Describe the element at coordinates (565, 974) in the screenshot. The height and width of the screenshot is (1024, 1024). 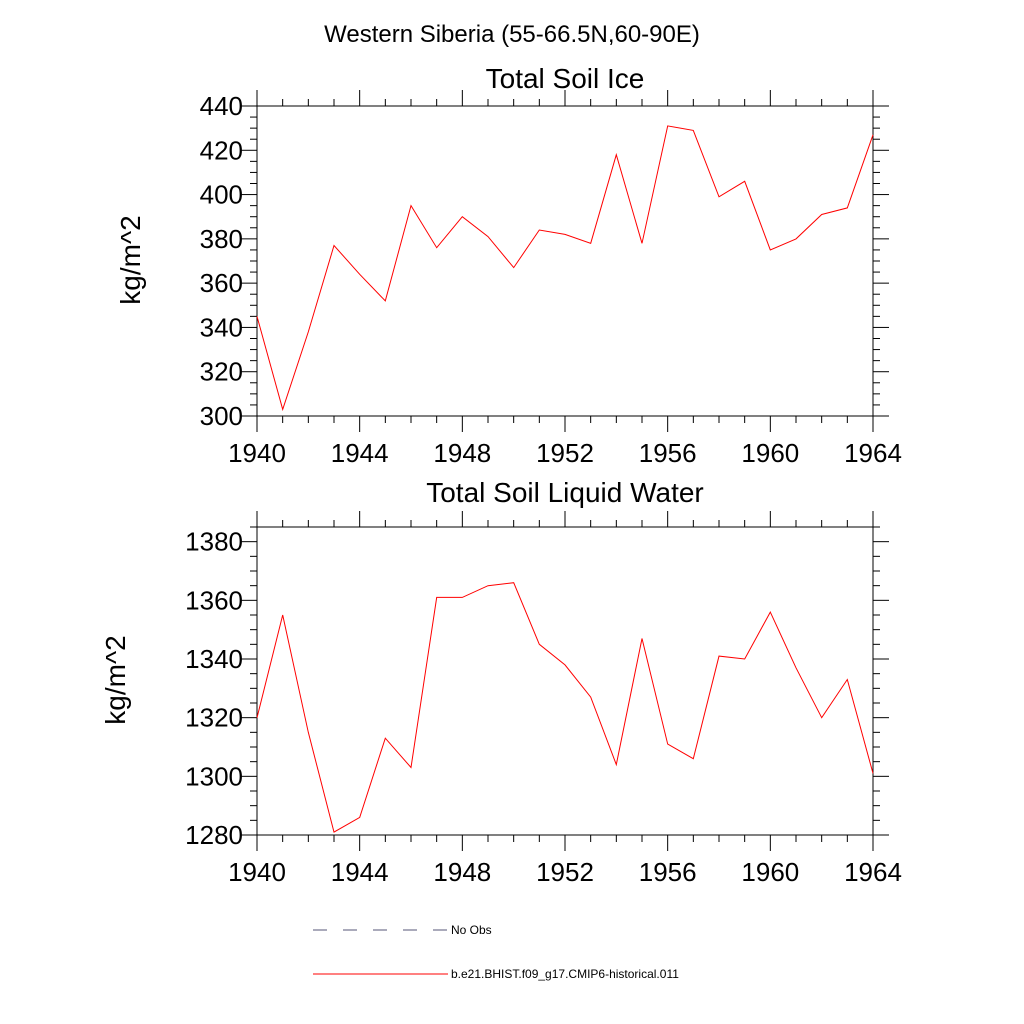
I see `legend-label-model: b.e21.BHIST.f09_g17.CMIP6-historical.011` at that location.